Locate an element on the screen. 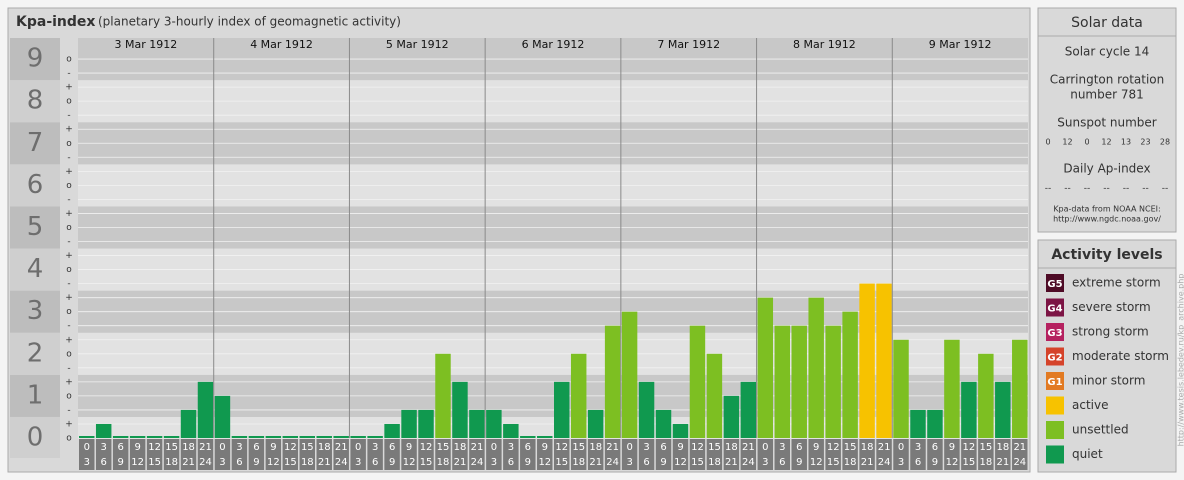  hour-from: 12 is located at coordinates (833, 447).